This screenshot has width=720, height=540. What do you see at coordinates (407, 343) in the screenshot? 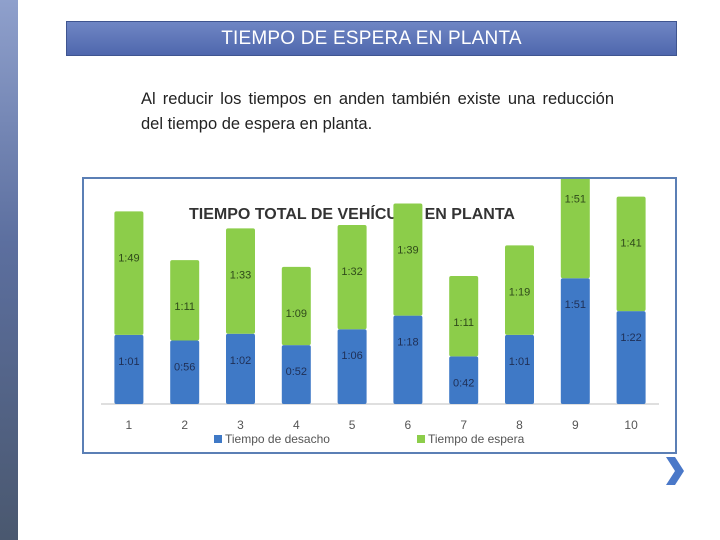
I see `data-label-desacho-6: 1:18` at bounding box center [407, 343].